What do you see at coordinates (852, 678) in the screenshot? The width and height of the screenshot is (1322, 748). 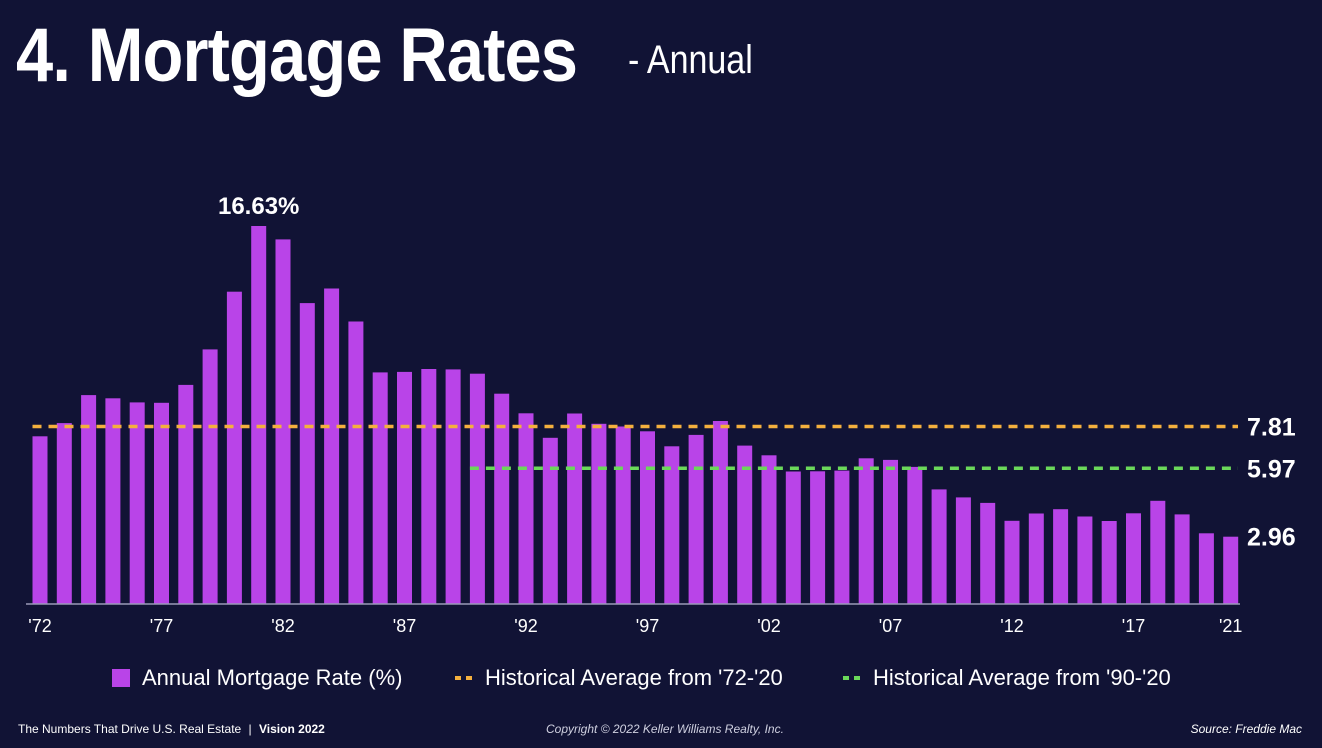 I see `legend-dash-green` at bounding box center [852, 678].